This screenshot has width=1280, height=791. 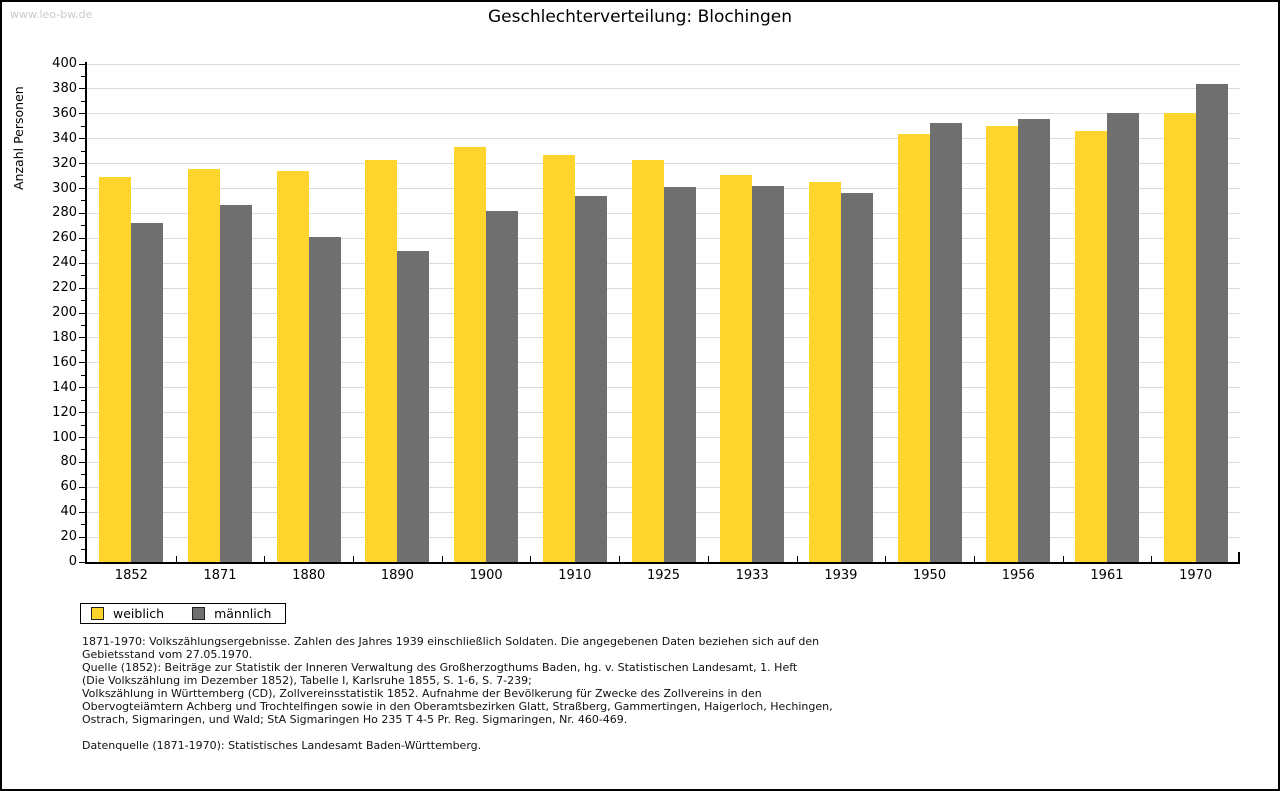 I want to click on y-tick-label: 280, so click(x=64, y=213).